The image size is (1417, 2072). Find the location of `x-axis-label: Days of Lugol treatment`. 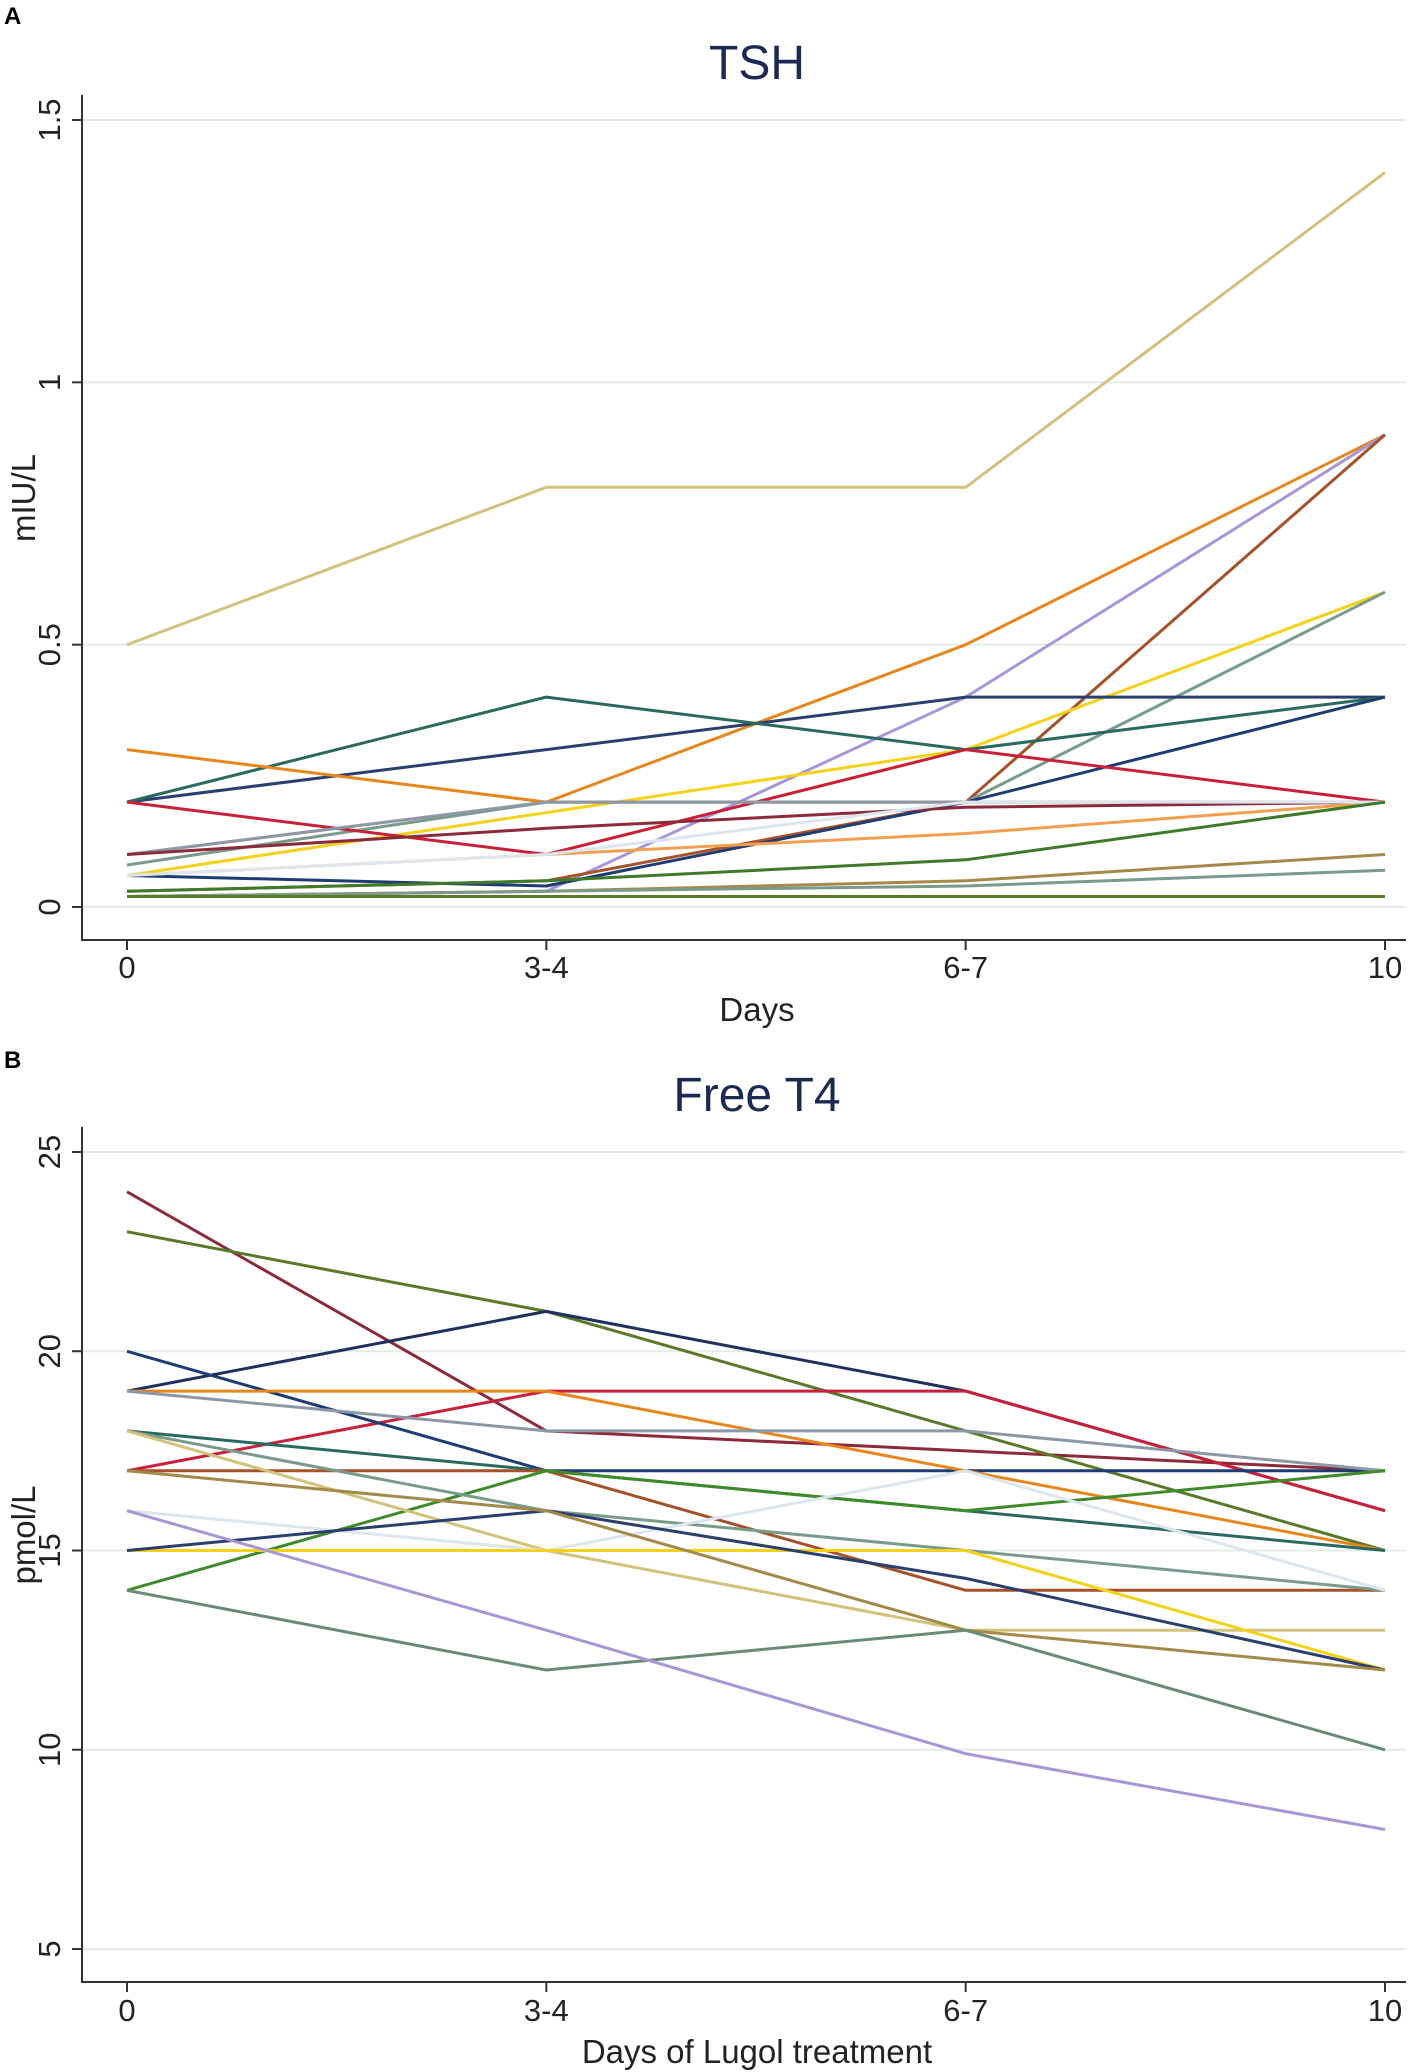

x-axis-label: Days of Lugol treatment is located at coordinates (757, 2051).